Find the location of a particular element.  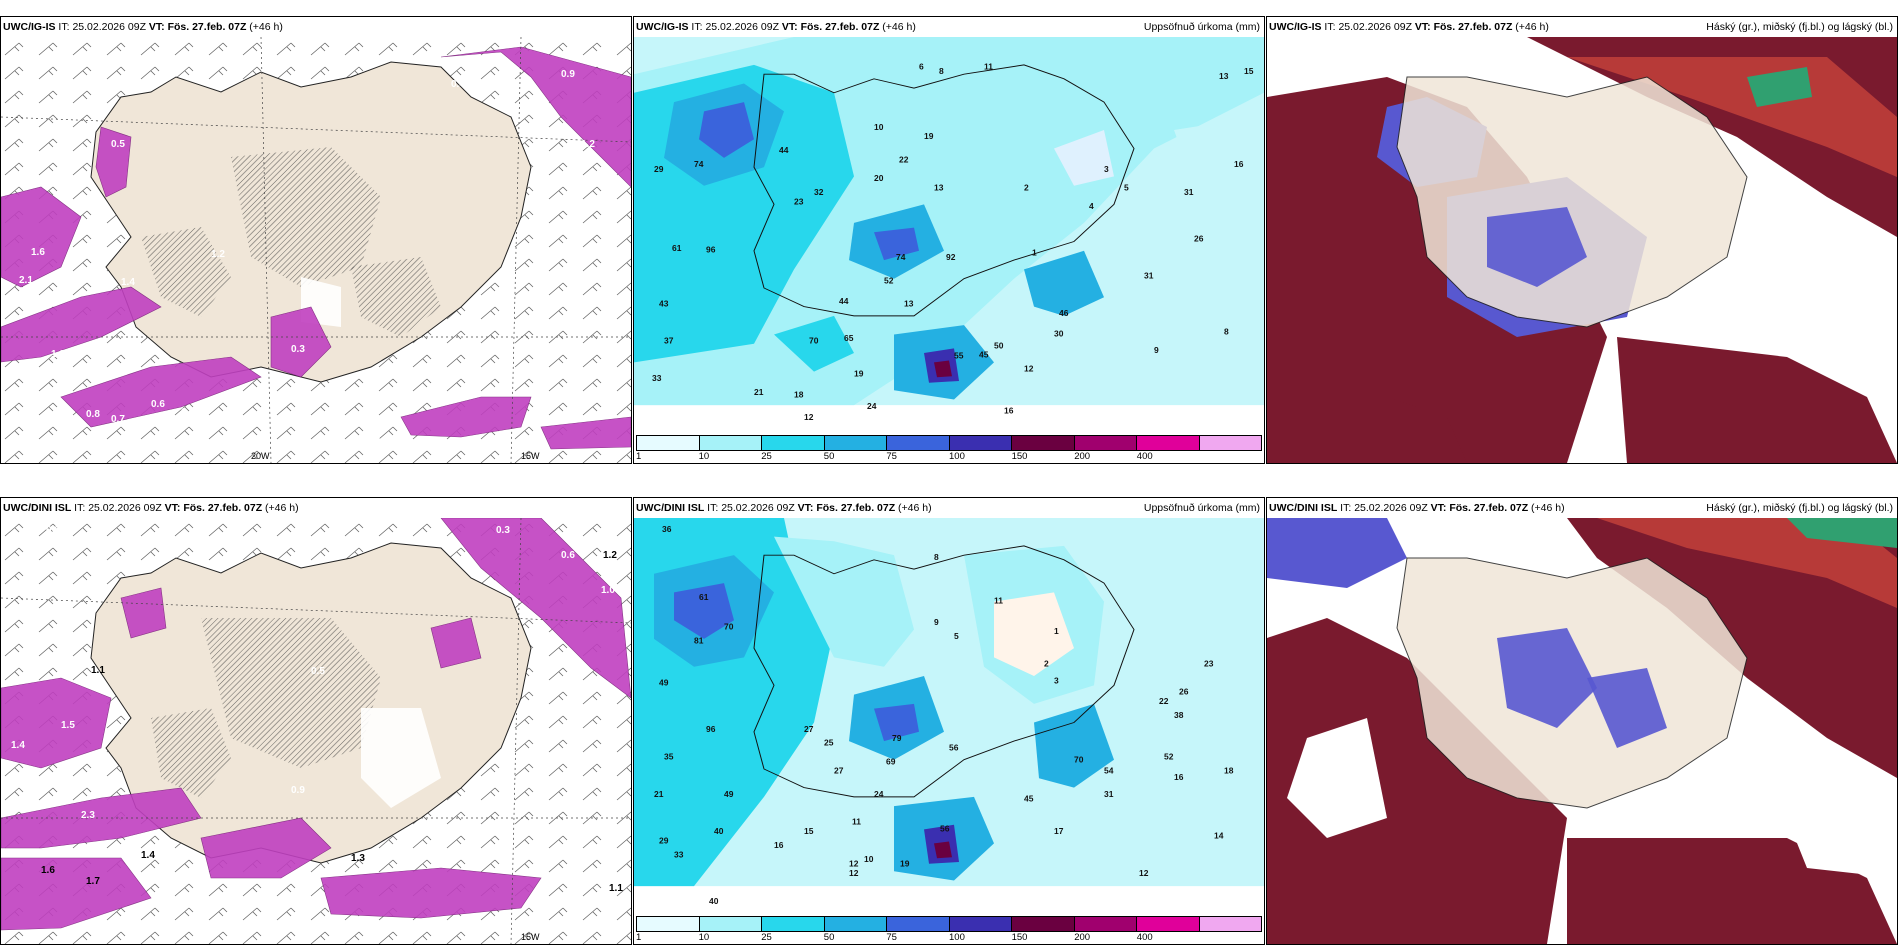

precip-value: 29 is located at coordinates (664, 841).